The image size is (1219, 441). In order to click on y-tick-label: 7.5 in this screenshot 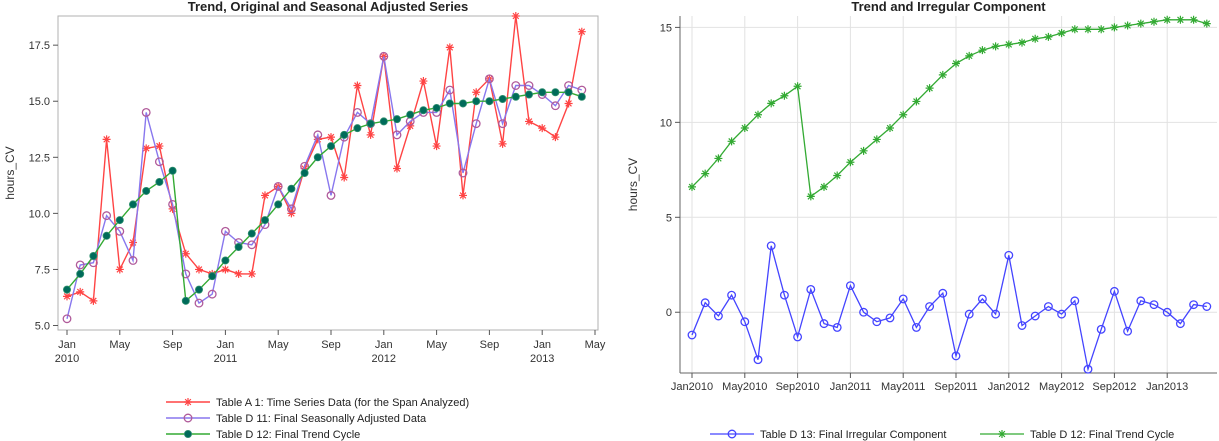, I will do `click(42, 270)`.